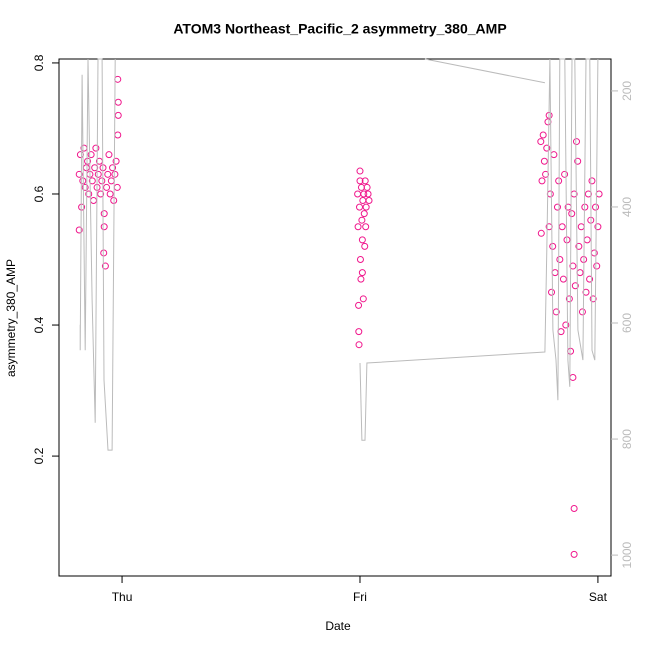 The width and height of the screenshot is (650, 650). Describe the element at coordinates (598, 597) in the screenshot. I see `x-tick-label: Sat` at that location.